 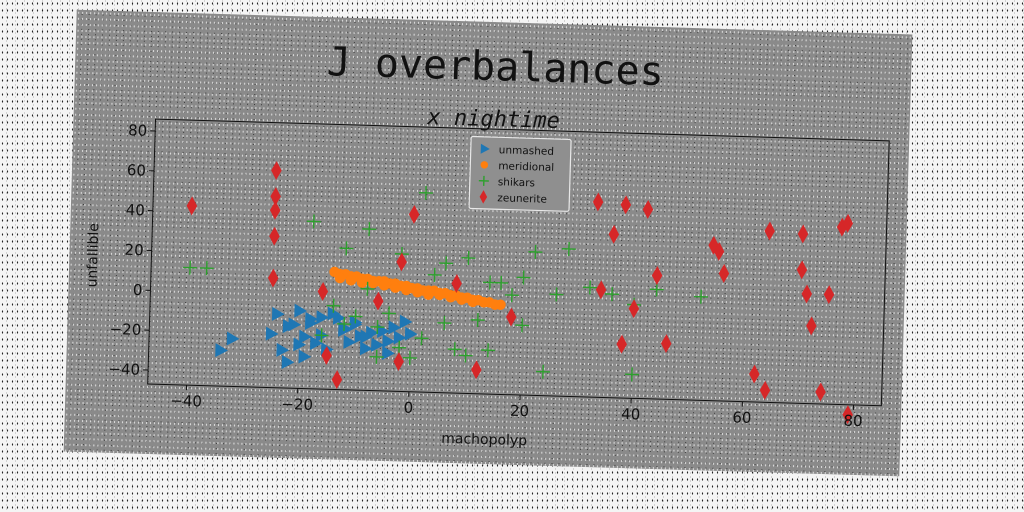 What do you see at coordinates (138, 130) in the screenshot?
I see `y-tick-label: 80` at bounding box center [138, 130].